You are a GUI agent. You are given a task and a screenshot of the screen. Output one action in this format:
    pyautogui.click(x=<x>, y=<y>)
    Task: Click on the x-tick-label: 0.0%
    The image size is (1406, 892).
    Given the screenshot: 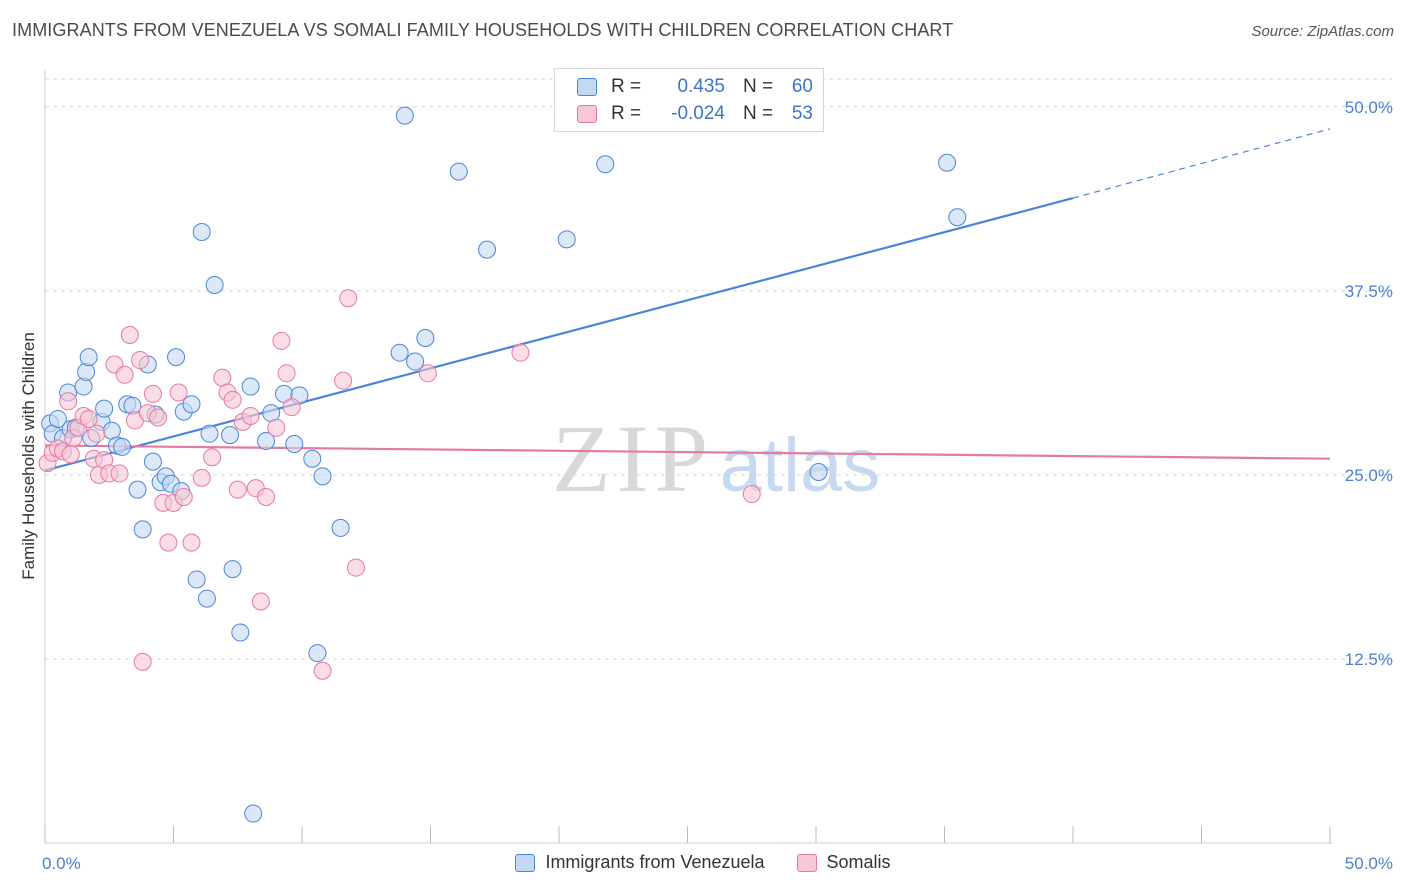 What is the action you would take?
    pyautogui.click(x=61, y=863)
    